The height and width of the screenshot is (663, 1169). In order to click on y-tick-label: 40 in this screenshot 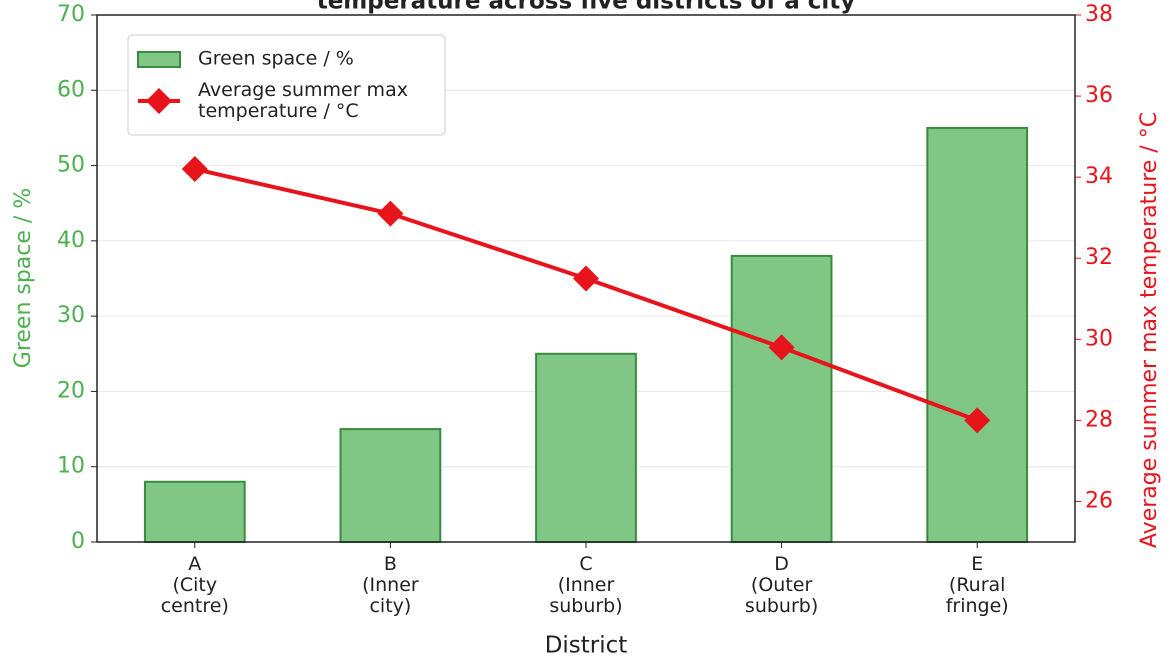, I will do `click(71, 240)`.